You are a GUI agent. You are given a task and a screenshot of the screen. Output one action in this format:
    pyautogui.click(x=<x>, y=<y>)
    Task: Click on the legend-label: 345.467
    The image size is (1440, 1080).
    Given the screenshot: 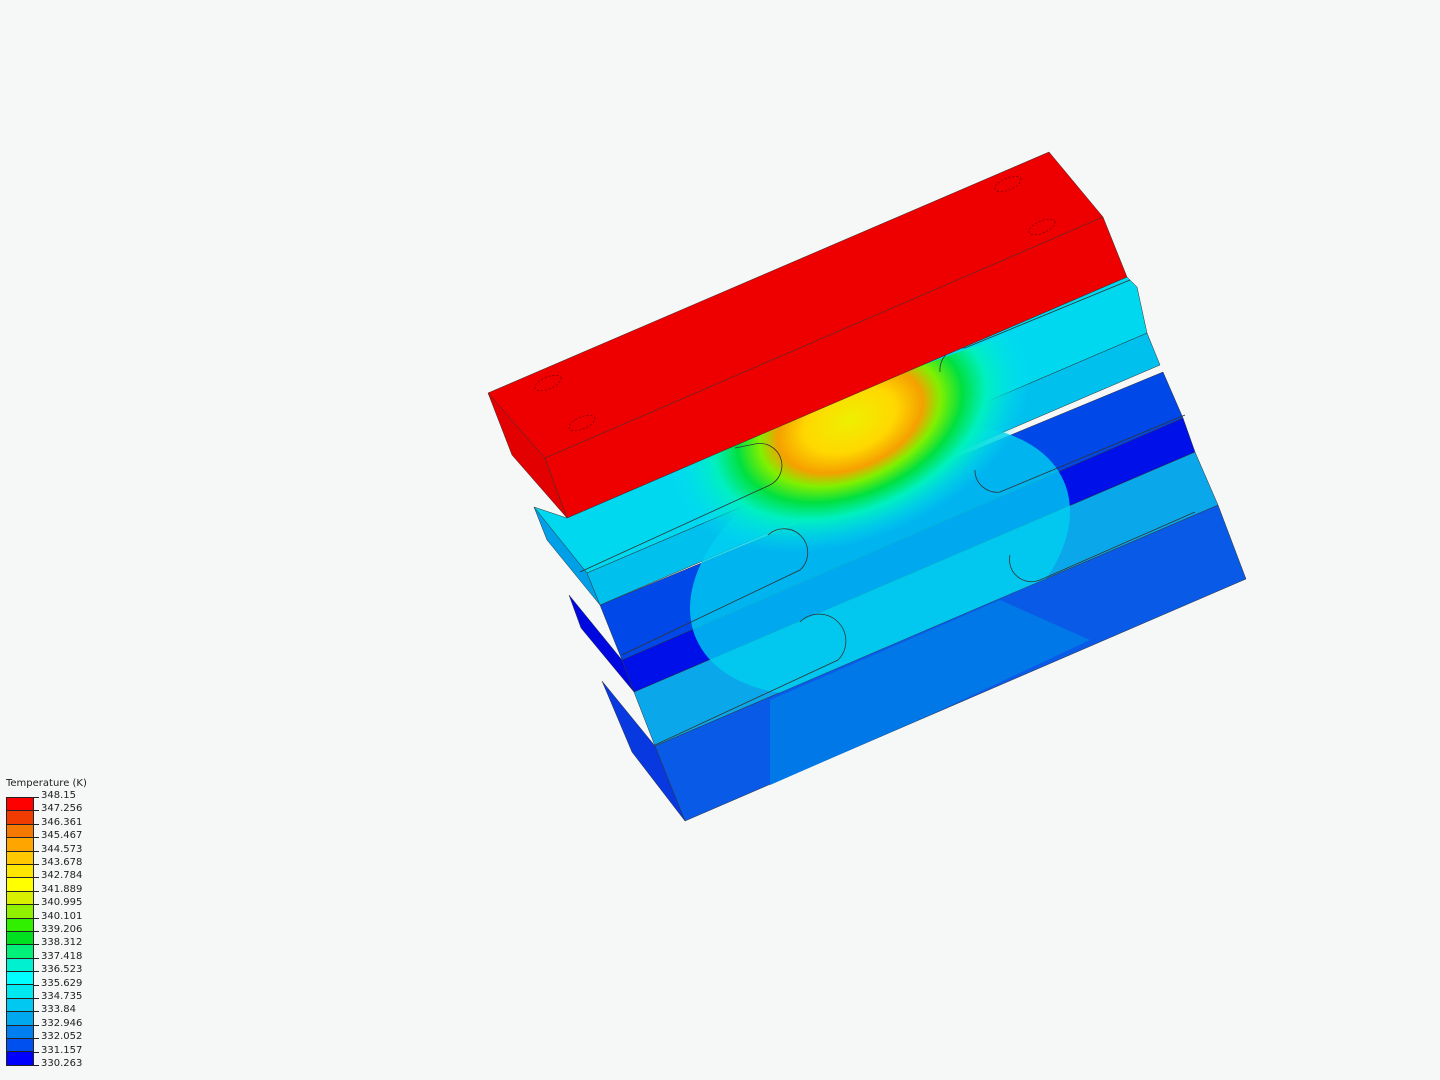 What is the action you would take?
    pyautogui.click(x=62, y=836)
    